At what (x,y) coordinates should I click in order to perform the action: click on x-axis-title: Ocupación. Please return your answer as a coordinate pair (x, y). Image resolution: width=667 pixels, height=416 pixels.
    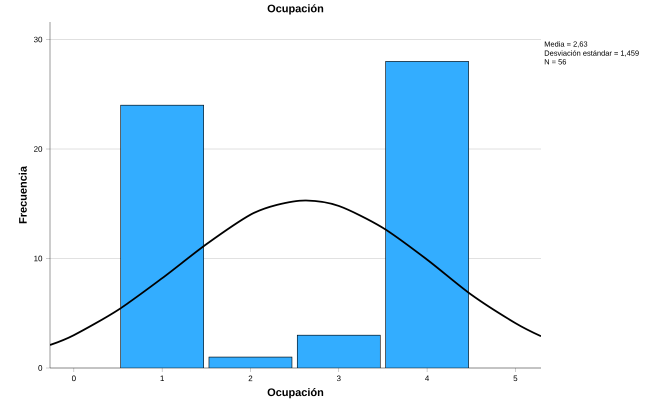
    Looking at the image, I should click on (296, 393).